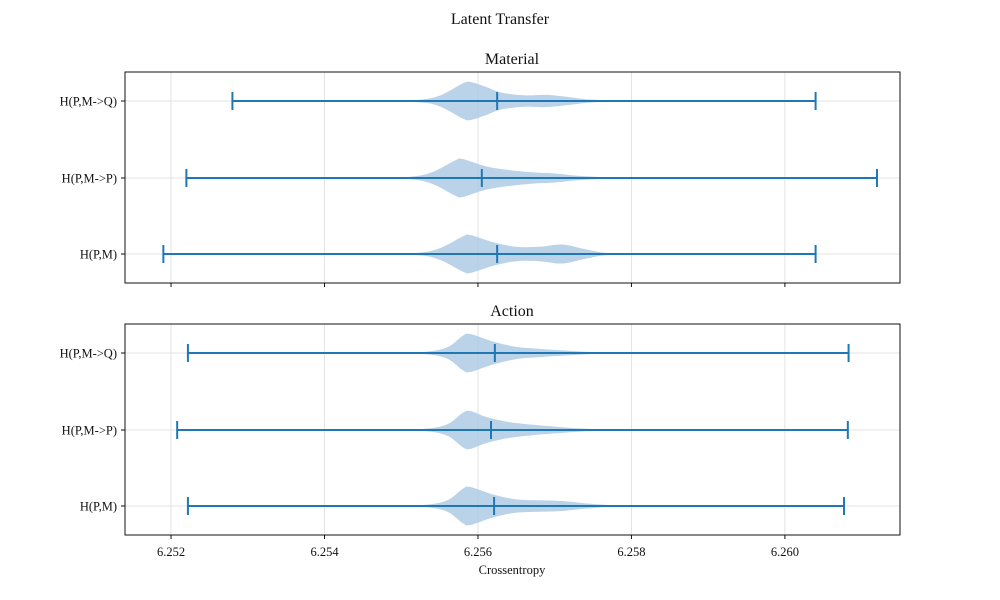 Image resolution: width=1000 pixels, height=600 pixels. Describe the element at coordinates (512, 570) in the screenshot. I see `x-axis-label: Crossentropy` at that location.